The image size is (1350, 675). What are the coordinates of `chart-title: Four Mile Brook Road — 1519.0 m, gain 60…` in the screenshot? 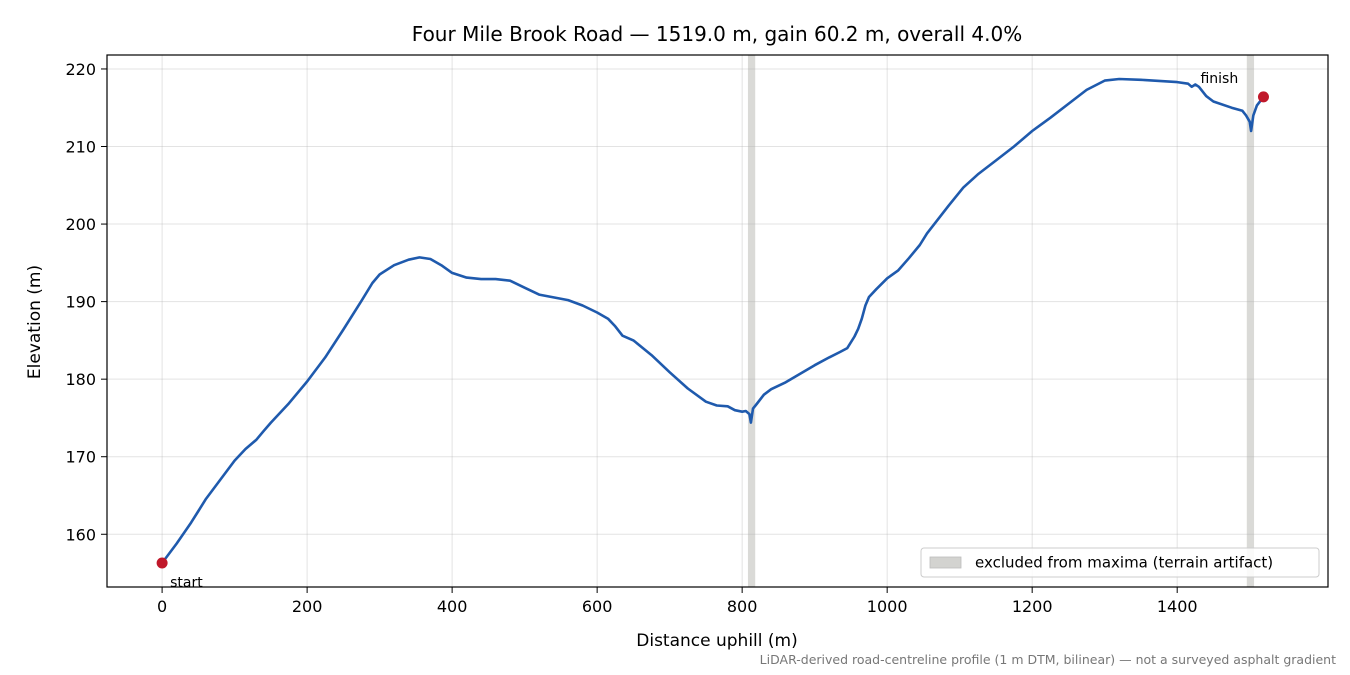 It's located at (717, 34).